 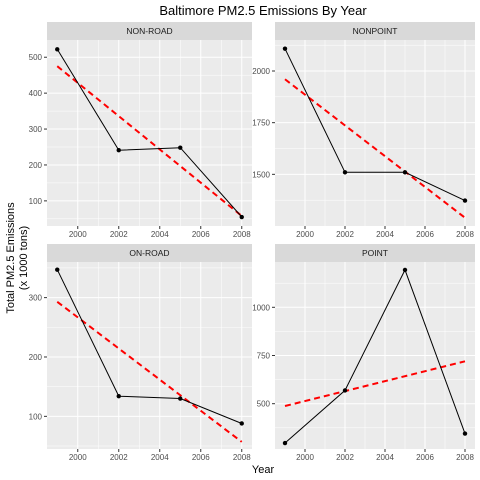 What do you see at coordinates (261, 123) in the screenshot?
I see `y-tick-label: 1750` at bounding box center [261, 123].